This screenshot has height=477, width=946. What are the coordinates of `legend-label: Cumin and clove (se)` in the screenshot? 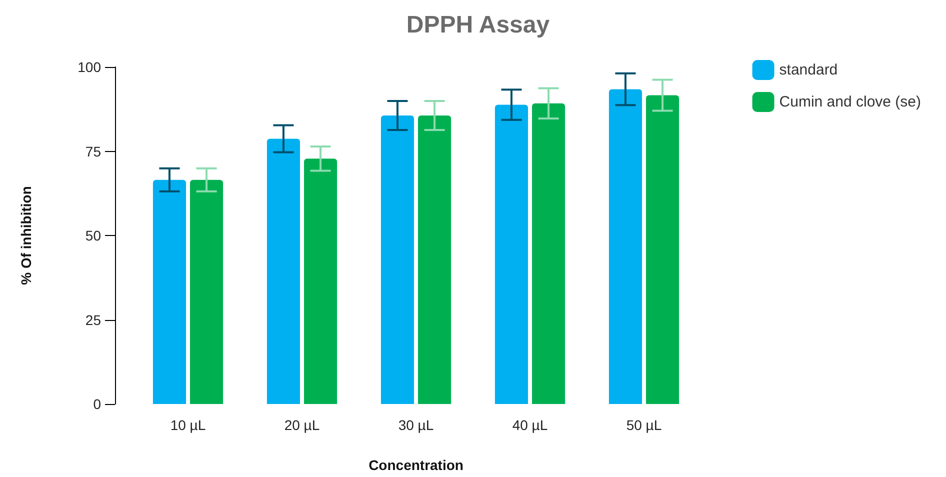 It's located at (850, 102).